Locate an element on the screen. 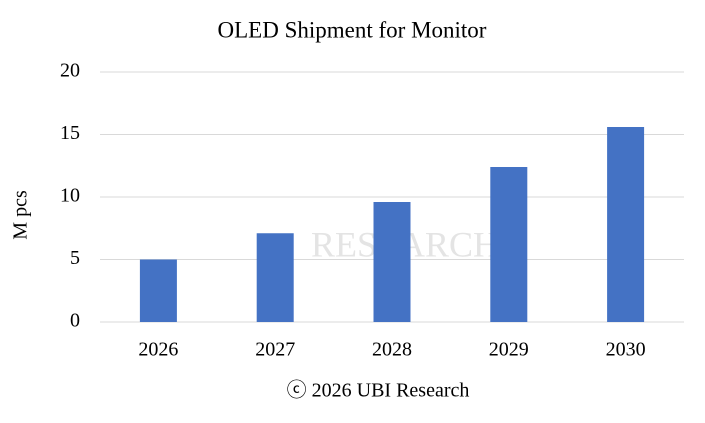 The width and height of the screenshot is (705, 423). x-tick-label: 2026 is located at coordinates (158, 350).